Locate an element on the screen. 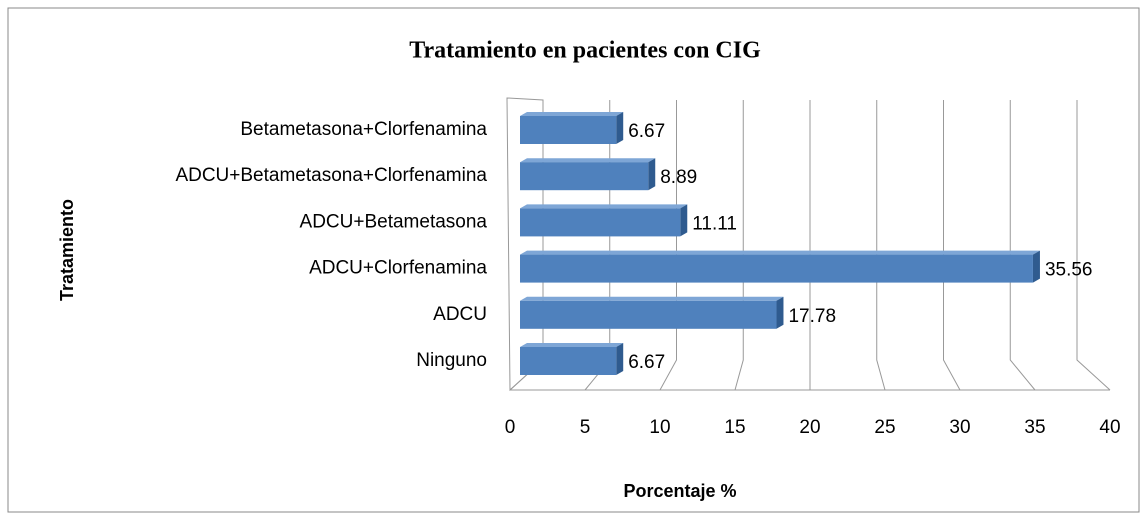  x-tick-label: 0 is located at coordinates (510, 427).